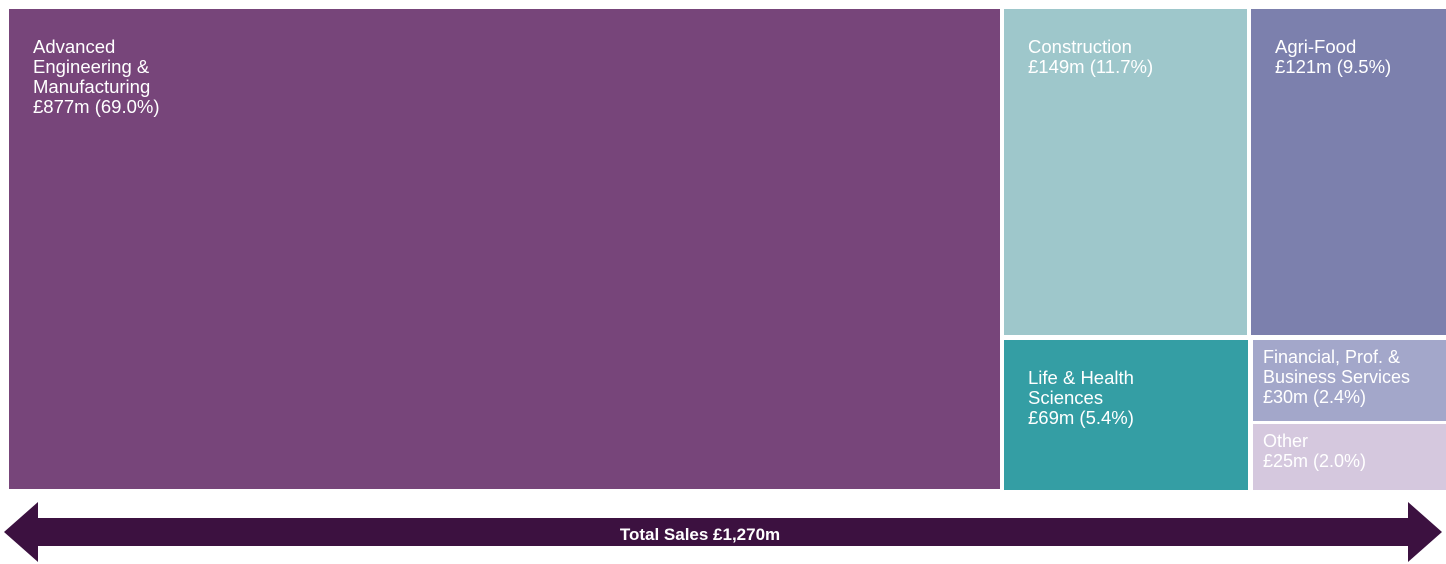 The width and height of the screenshot is (1446, 564). I want to click on tile-value: £121m (9.5%), so click(1333, 66).